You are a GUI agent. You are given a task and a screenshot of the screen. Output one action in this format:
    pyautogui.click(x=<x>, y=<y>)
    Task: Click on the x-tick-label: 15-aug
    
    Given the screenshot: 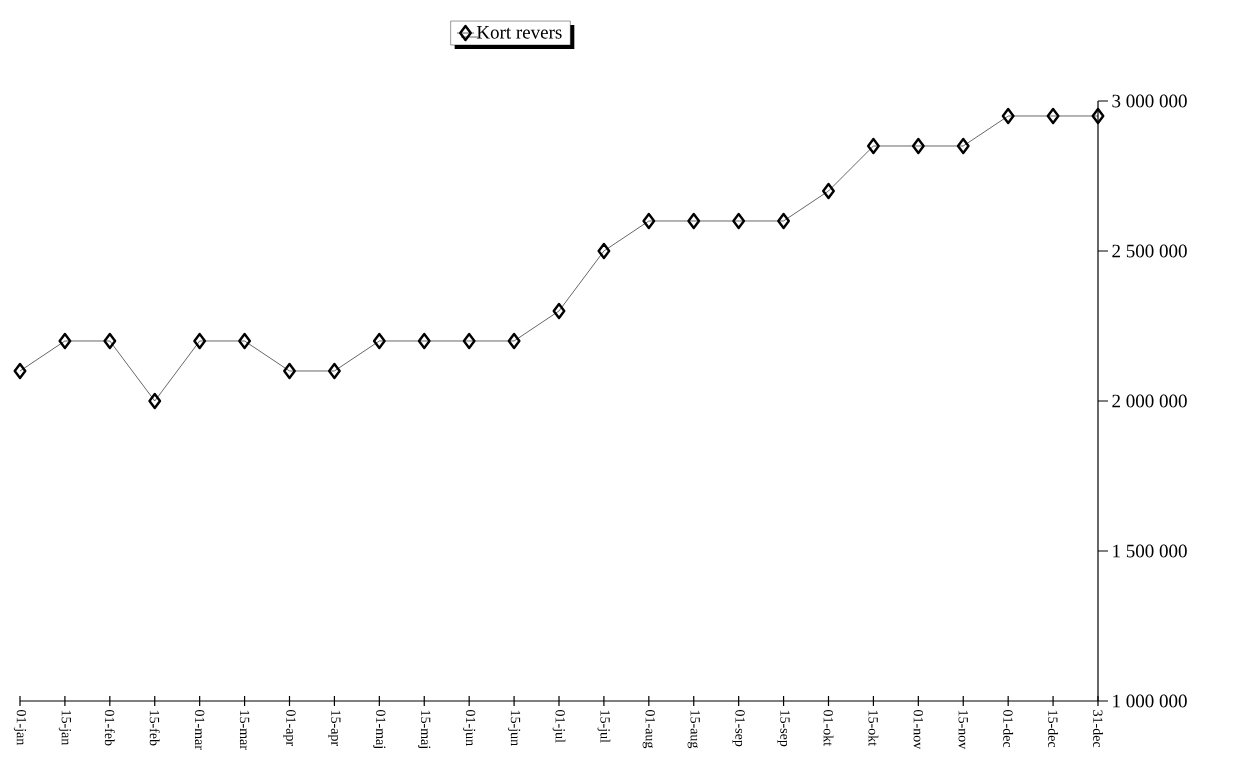 What is the action you would take?
    pyautogui.click(x=693, y=729)
    